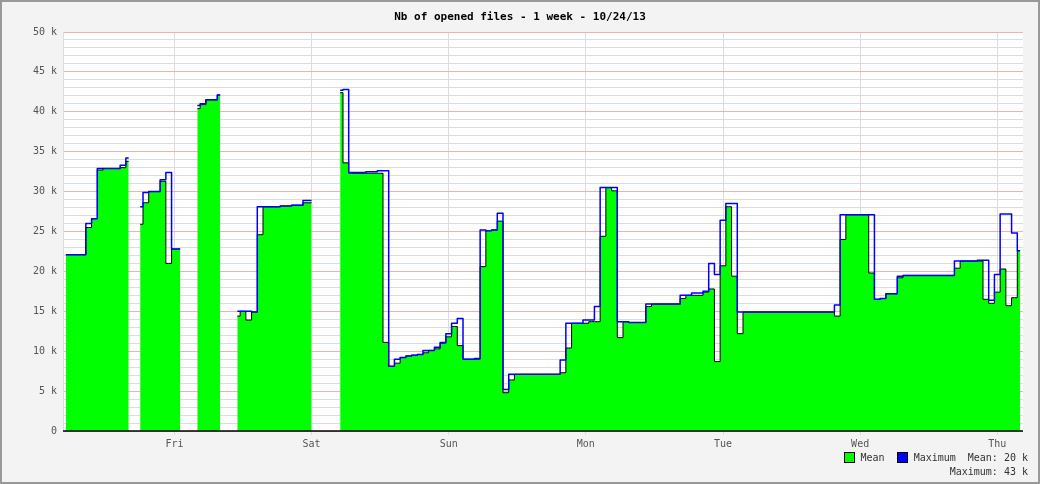 Image resolution: width=1040 pixels, height=484 pixels. I want to click on y-tick-label: 35 k, so click(44, 151).